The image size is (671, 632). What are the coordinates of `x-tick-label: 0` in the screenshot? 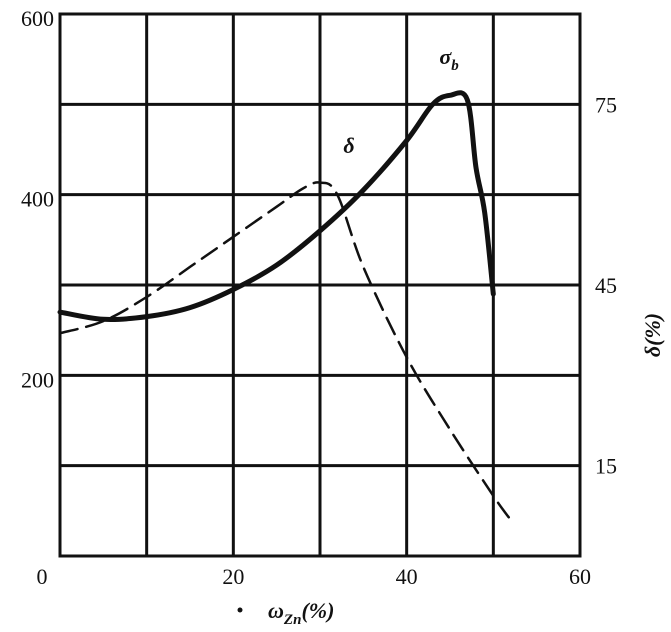 It's located at (42, 576).